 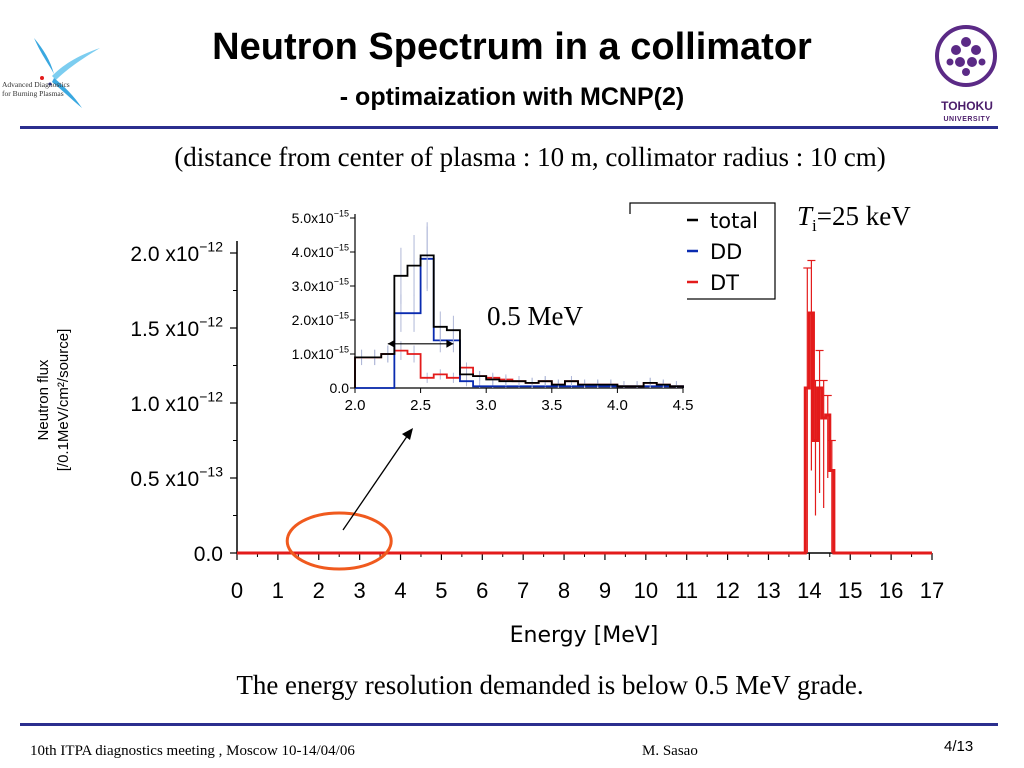 I want to click on bottom-rule, so click(x=509, y=724).